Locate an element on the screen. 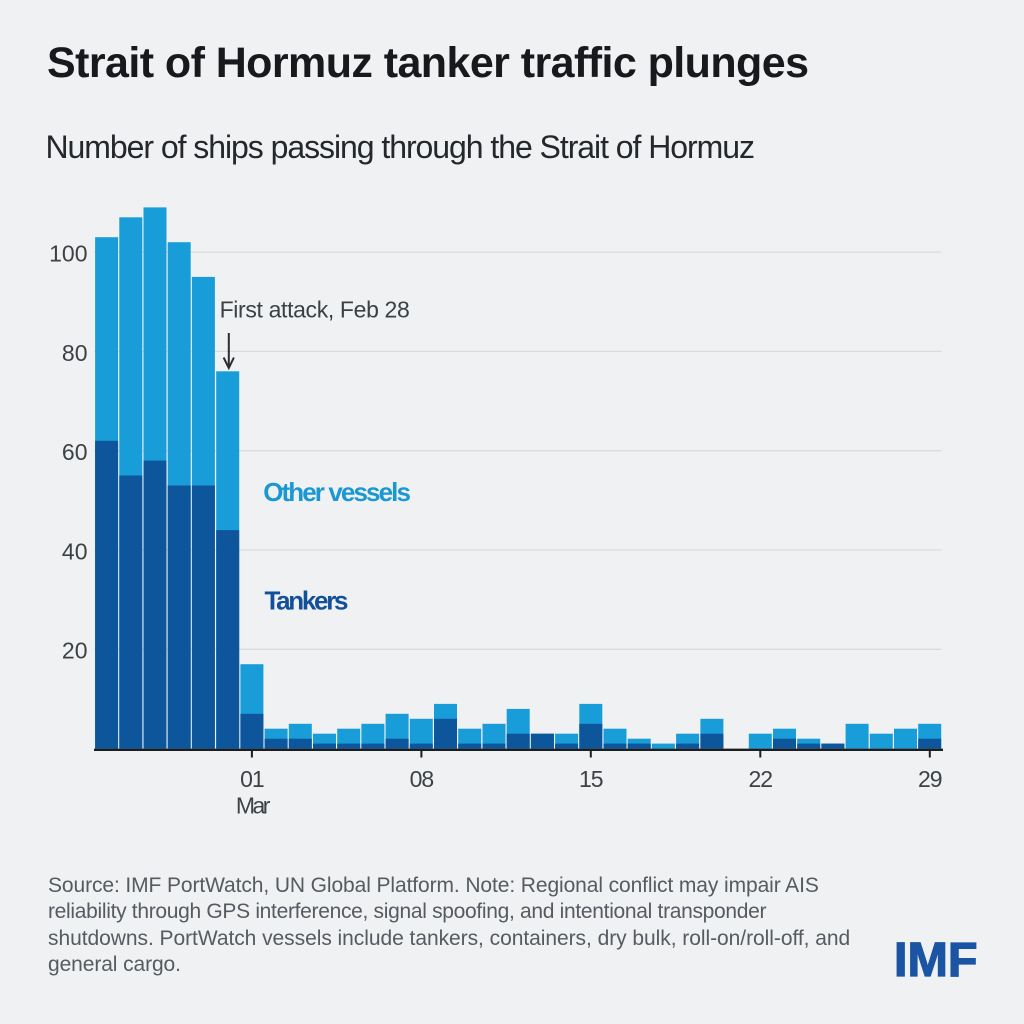 Image resolution: width=1024 pixels, height=1024 pixels. svg-text: Other vessels is located at coordinates (336, 492).